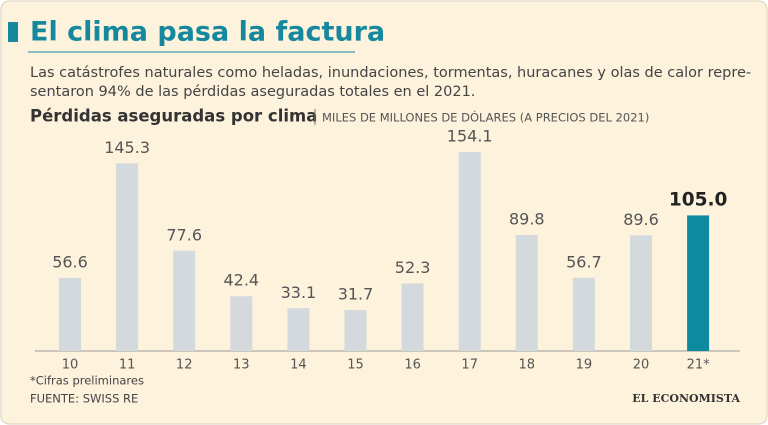  I want to click on x-tick-label: 10, so click(70, 365).